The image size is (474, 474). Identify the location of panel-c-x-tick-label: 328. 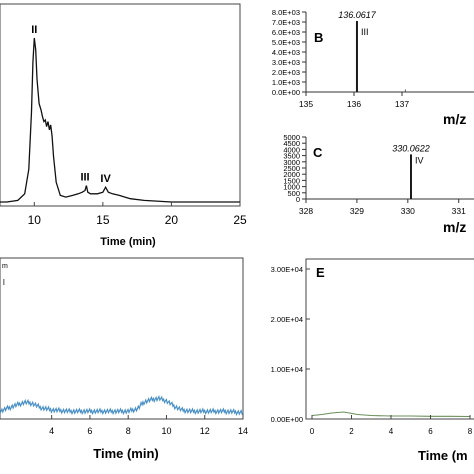
(306, 211).